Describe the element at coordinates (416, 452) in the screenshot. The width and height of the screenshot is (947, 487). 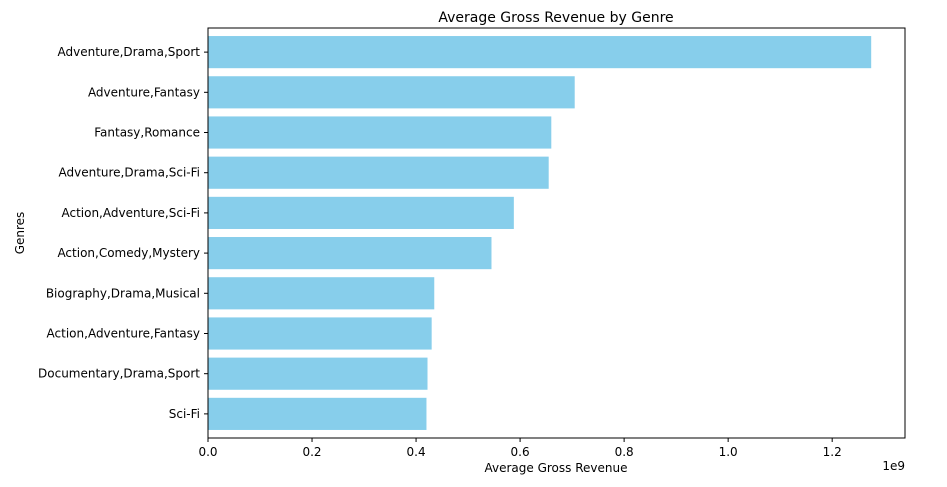
I see `x-tick-label: 0.4` at that location.